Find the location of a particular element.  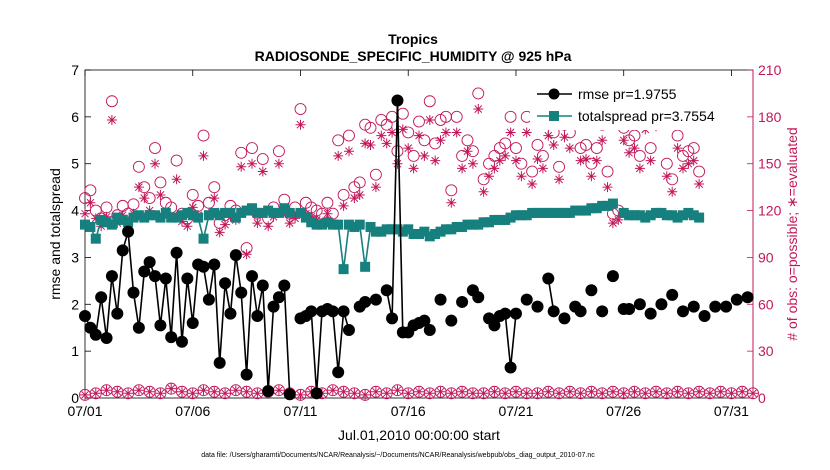

y-axis-label: rmse and totalspread is located at coordinates (55, 234).